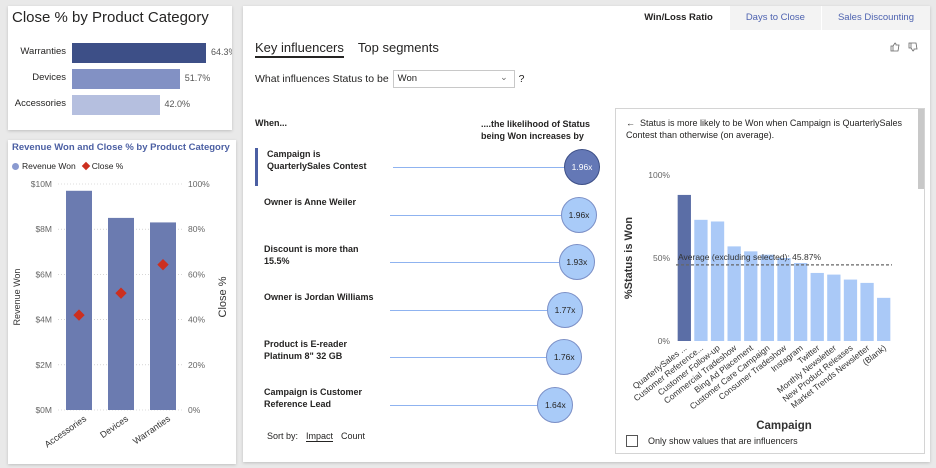 This screenshot has width=936, height=468. What do you see at coordinates (353, 436) in the screenshot?
I see `sort-count: Count` at bounding box center [353, 436].